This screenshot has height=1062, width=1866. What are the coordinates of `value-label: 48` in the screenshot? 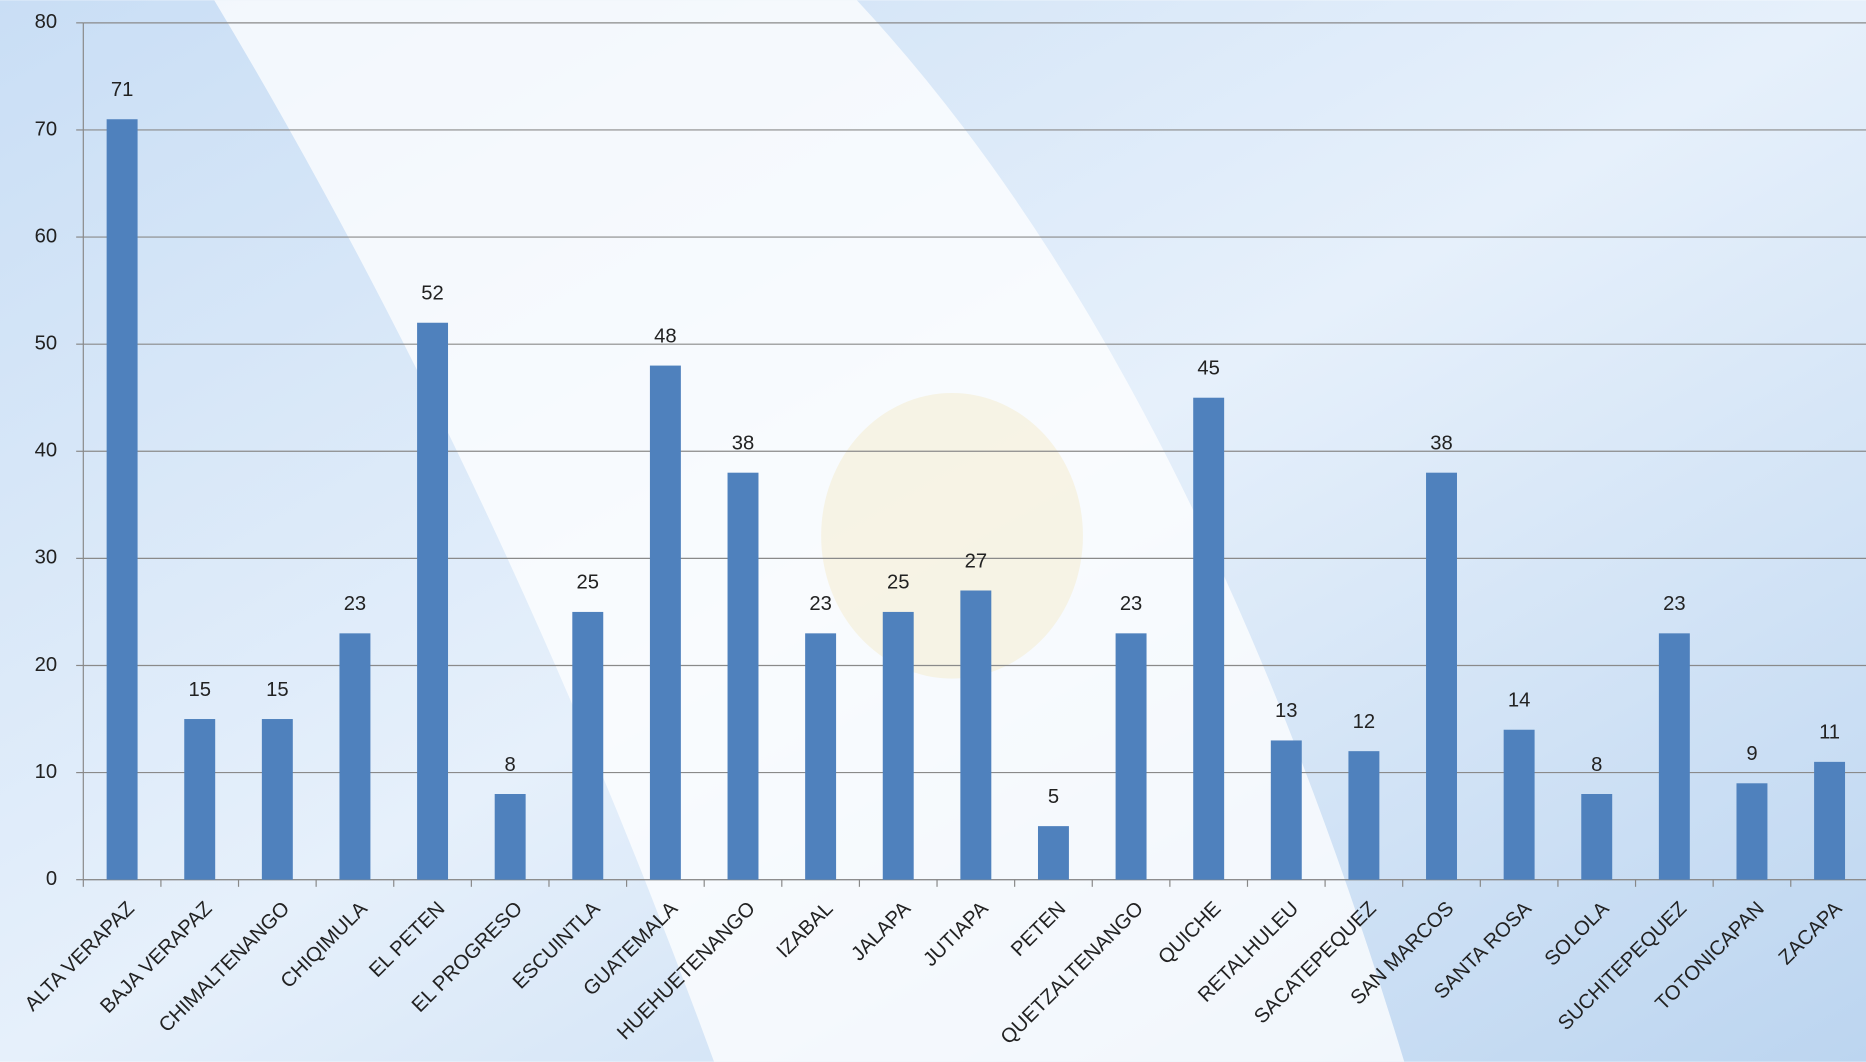 It's located at (665, 336).